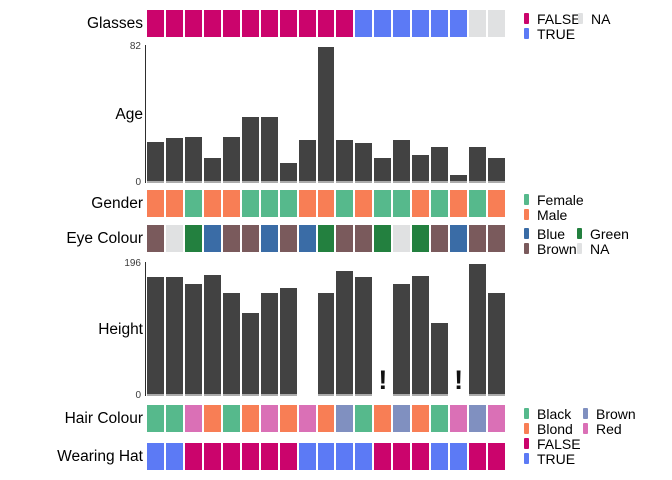  I want to click on legend-item-false: FALSE, so click(552, 444).